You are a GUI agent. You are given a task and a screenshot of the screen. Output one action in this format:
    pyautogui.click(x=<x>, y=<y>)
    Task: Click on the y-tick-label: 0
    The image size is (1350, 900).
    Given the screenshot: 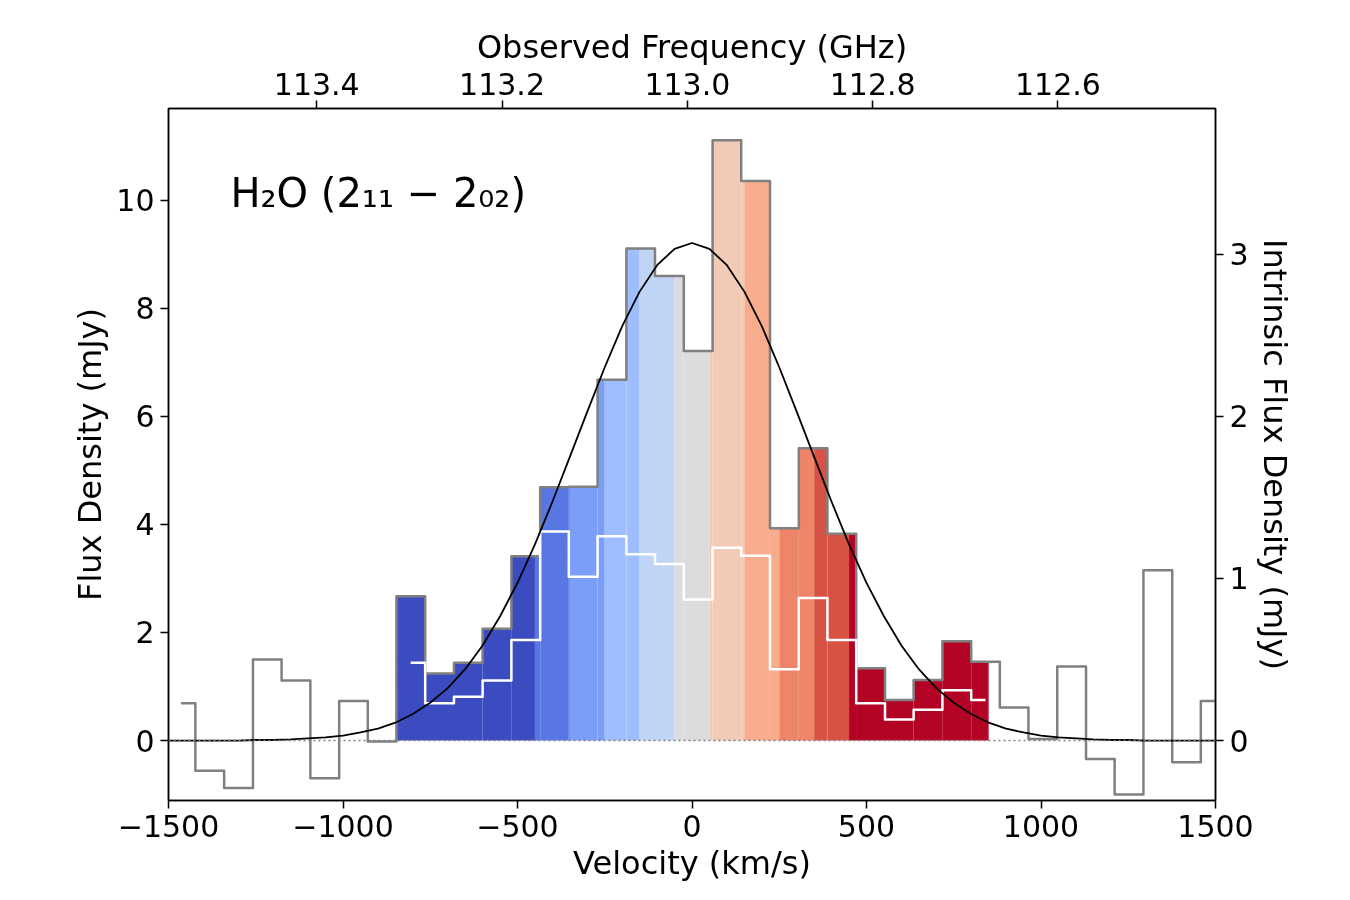 What is the action you would take?
    pyautogui.click(x=145, y=741)
    